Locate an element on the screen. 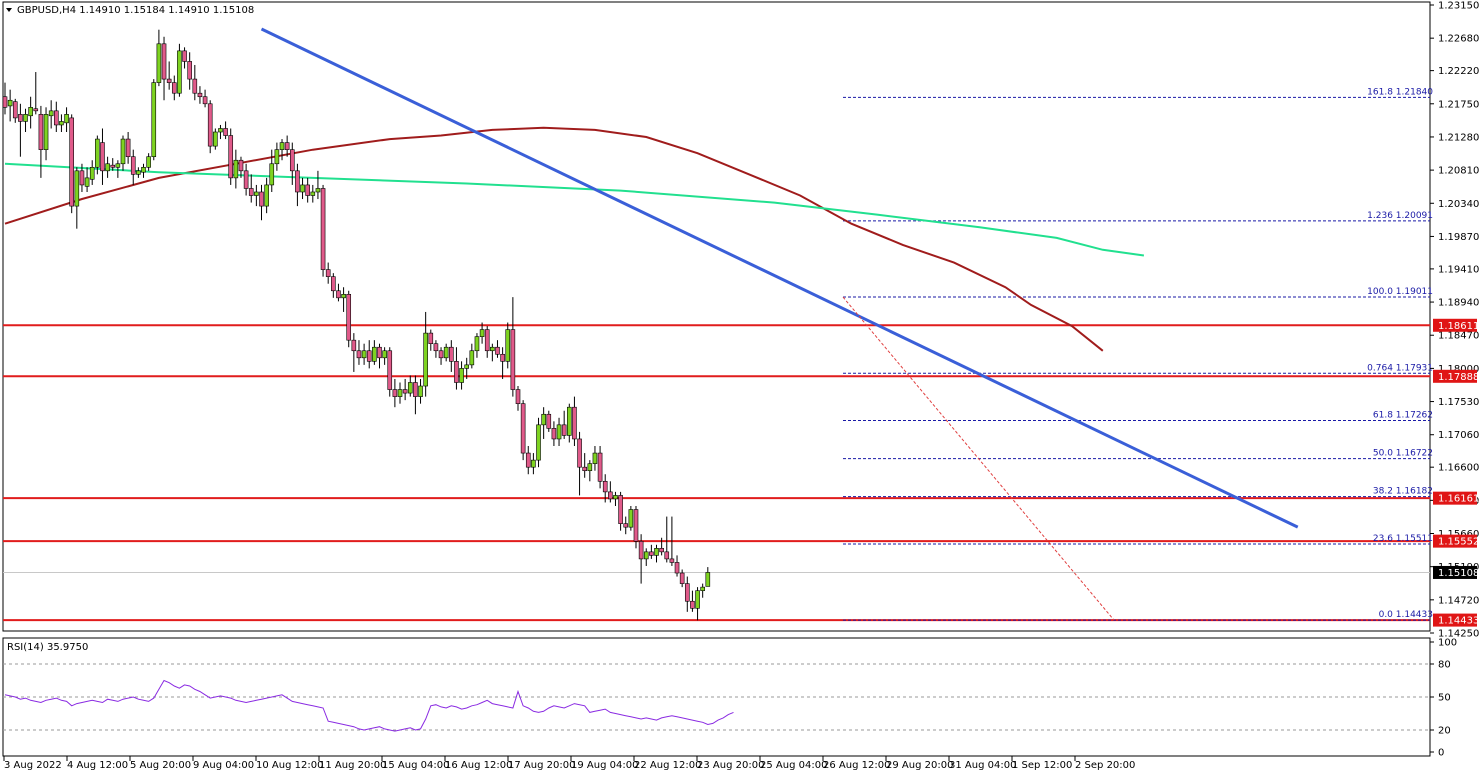 This screenshot has height=776, width=1480. time-tick-label: 25 Aug 04:00 is located at coordinates (793, 765).